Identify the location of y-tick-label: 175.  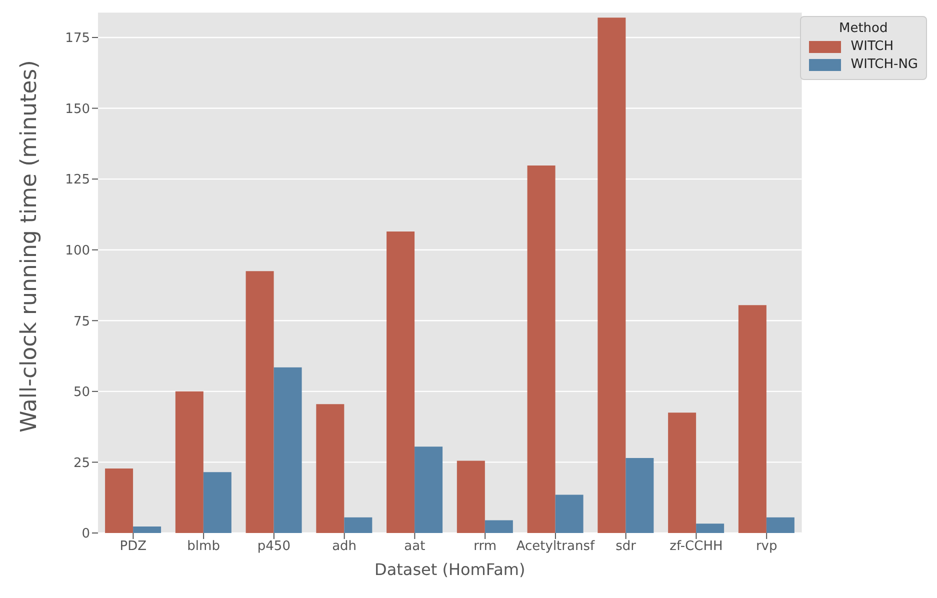
(77, 38).